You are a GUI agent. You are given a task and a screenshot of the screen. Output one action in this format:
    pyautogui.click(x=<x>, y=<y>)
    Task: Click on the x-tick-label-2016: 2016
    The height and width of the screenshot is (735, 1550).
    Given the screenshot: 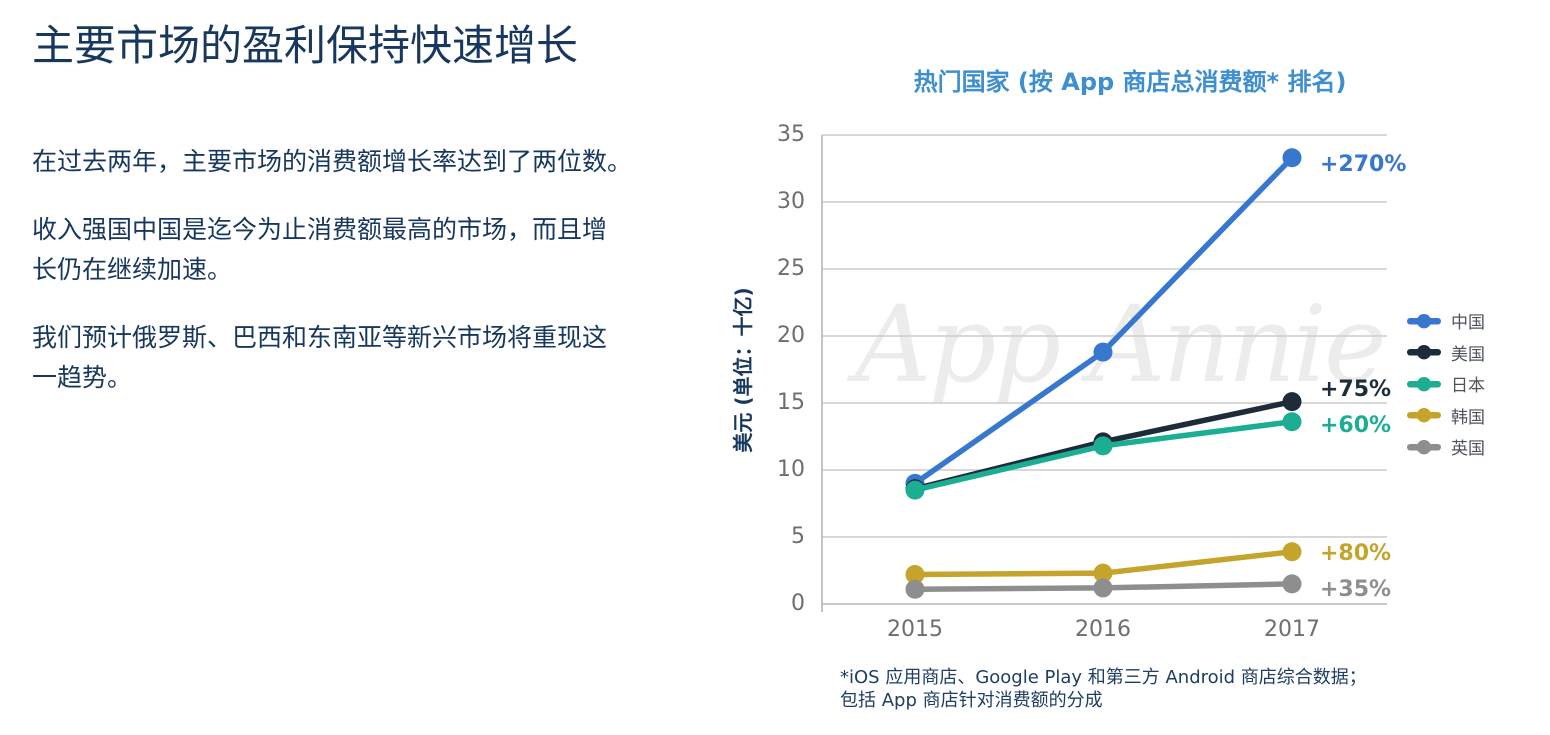 What is the action you would take?
    pyautogui.click(x=1103, y=629)
    